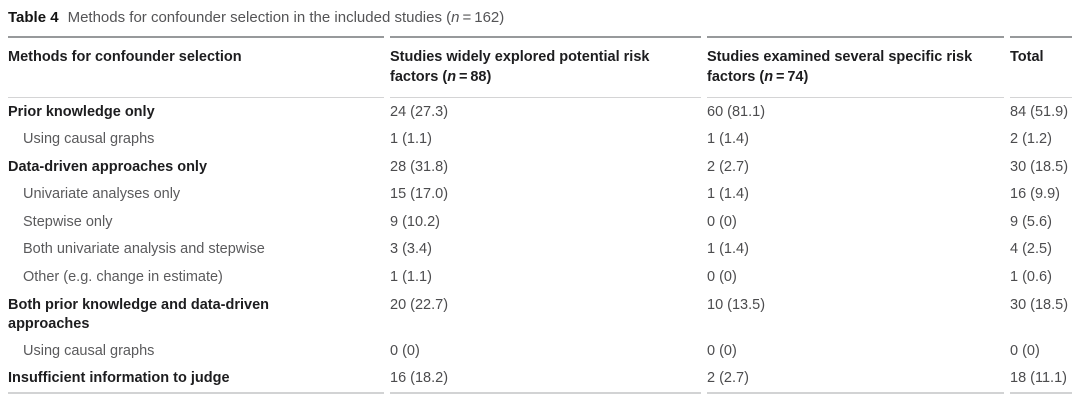 The height and width of the screenshot is (401, 1080). Describe the element at coordinates (1031, 277) in the screenshot. I see `cell-total: 1 (0.6)` at that location.